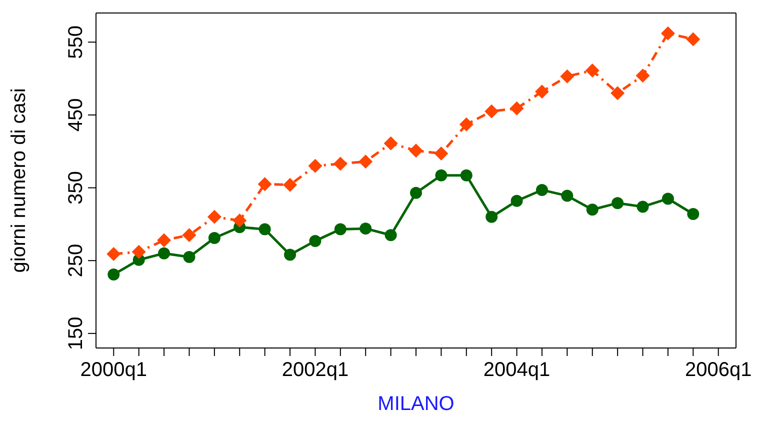  I want to click on y-tick-label: 150, so click(76, 333).